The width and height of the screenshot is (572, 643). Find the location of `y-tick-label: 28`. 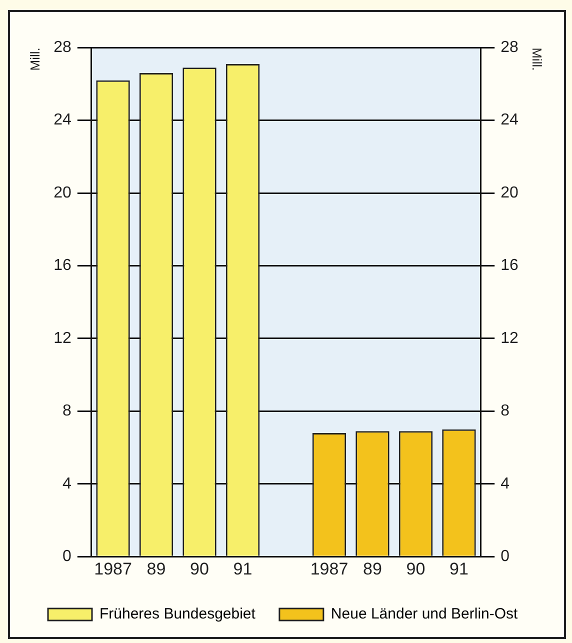

y-tick-label: 28 is located at coordinates (63, 47).